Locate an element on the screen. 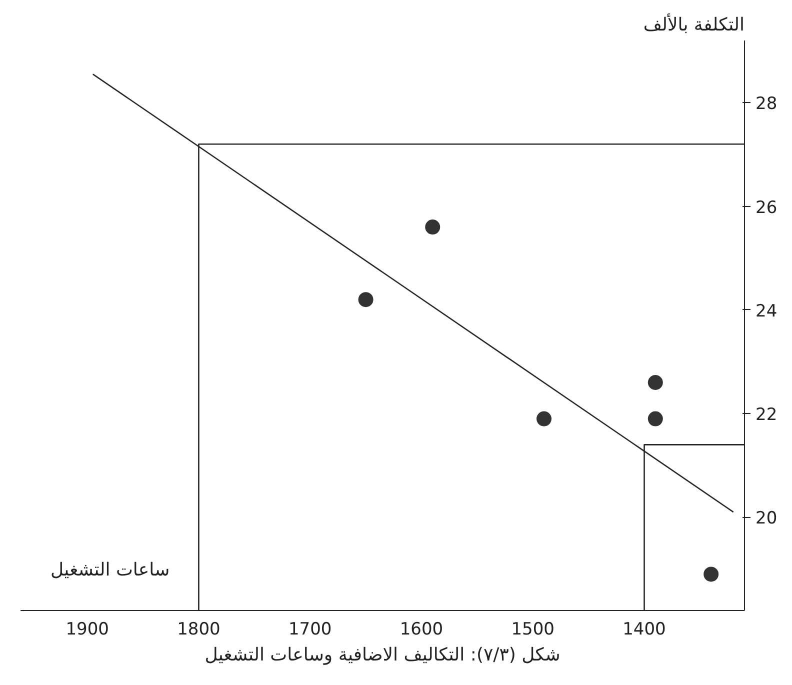 The height and width of the screenshot is (685, 792). y-axis-title: التكلفة بالألف is located at coordinates (693, 24).